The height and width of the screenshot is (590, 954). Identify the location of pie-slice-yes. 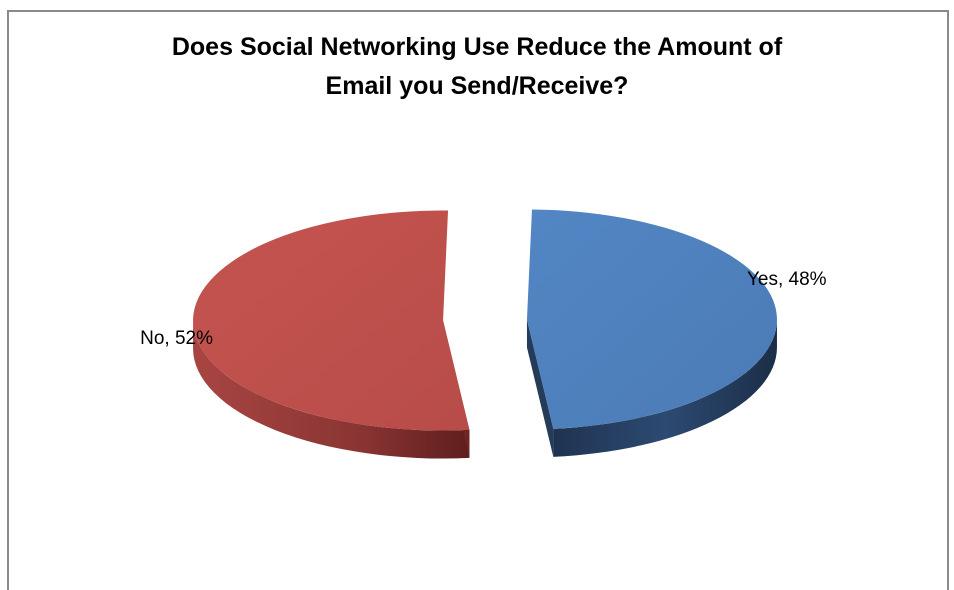
(651, 319).